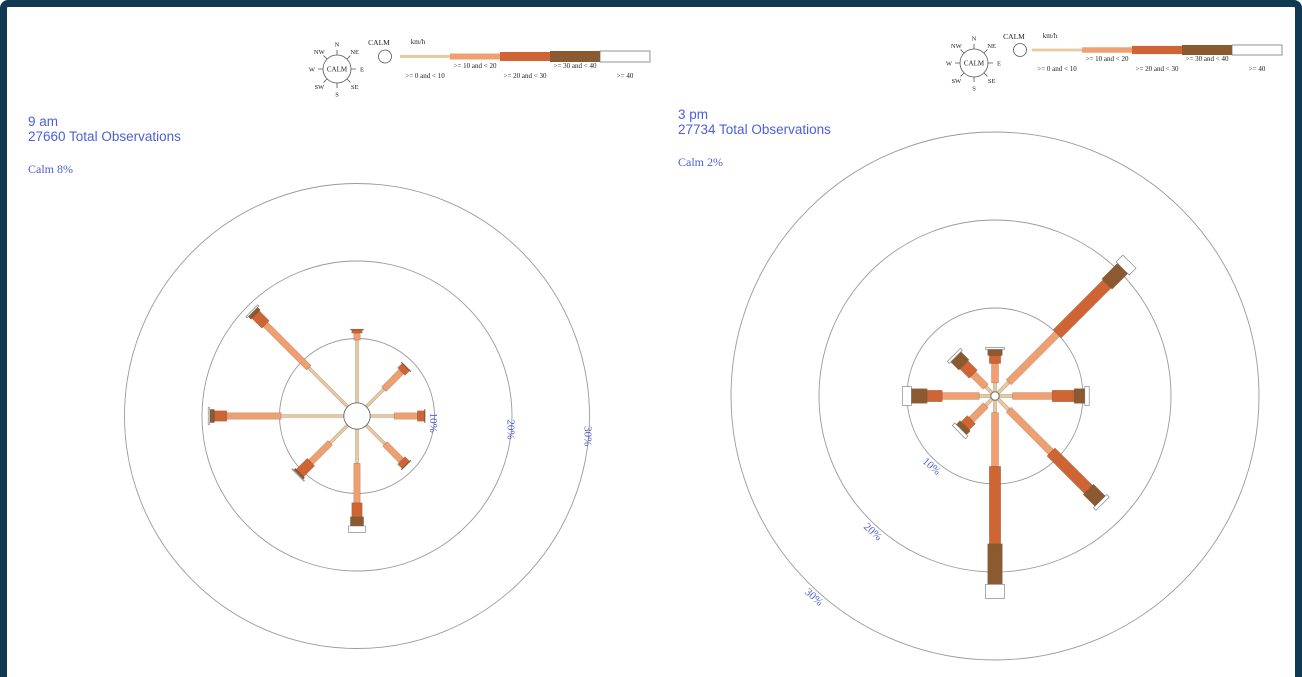  Describe the element at coordinates (813, 597) in the screenshot. I see `ring-label: 30%` at that location.